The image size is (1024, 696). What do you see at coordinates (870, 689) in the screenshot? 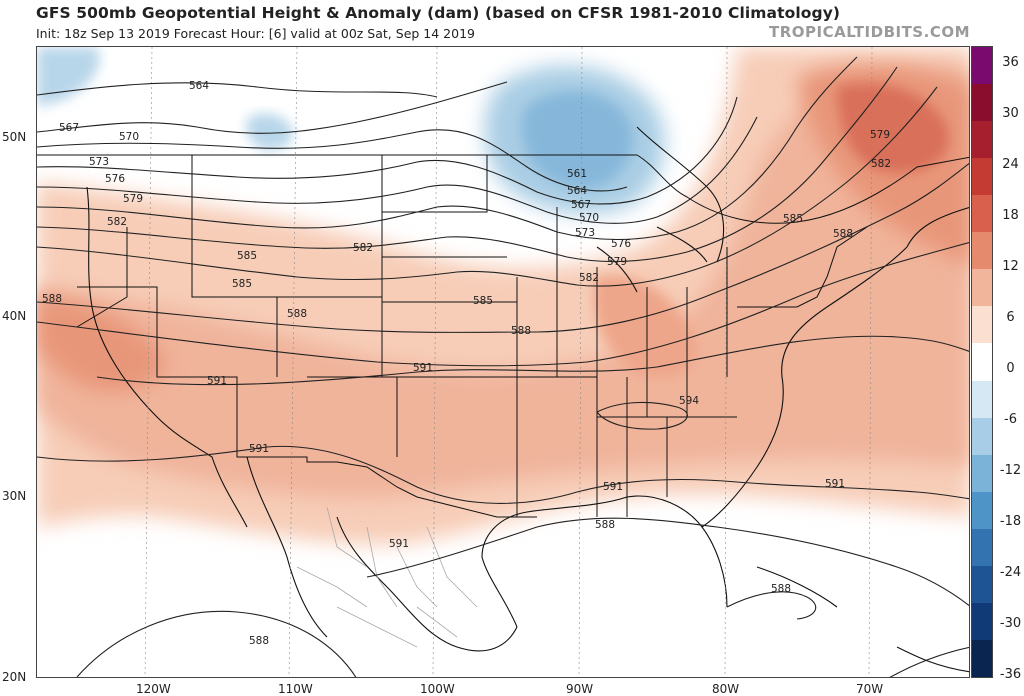
I see `lon-label: 70W` at bounding box center [870, 689].